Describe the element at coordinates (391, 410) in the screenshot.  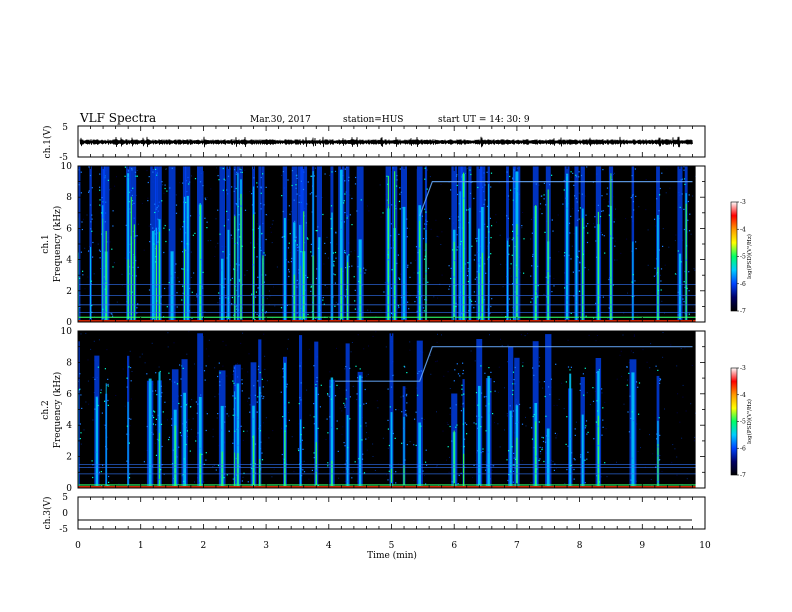
I see `ch2-spectrogram-burst-envelope` at that location.